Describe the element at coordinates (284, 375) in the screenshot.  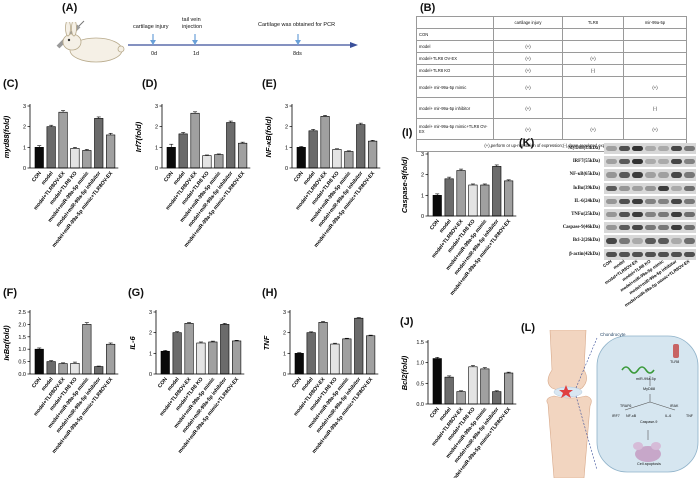
I see `y-tick-label: 0` at that location.